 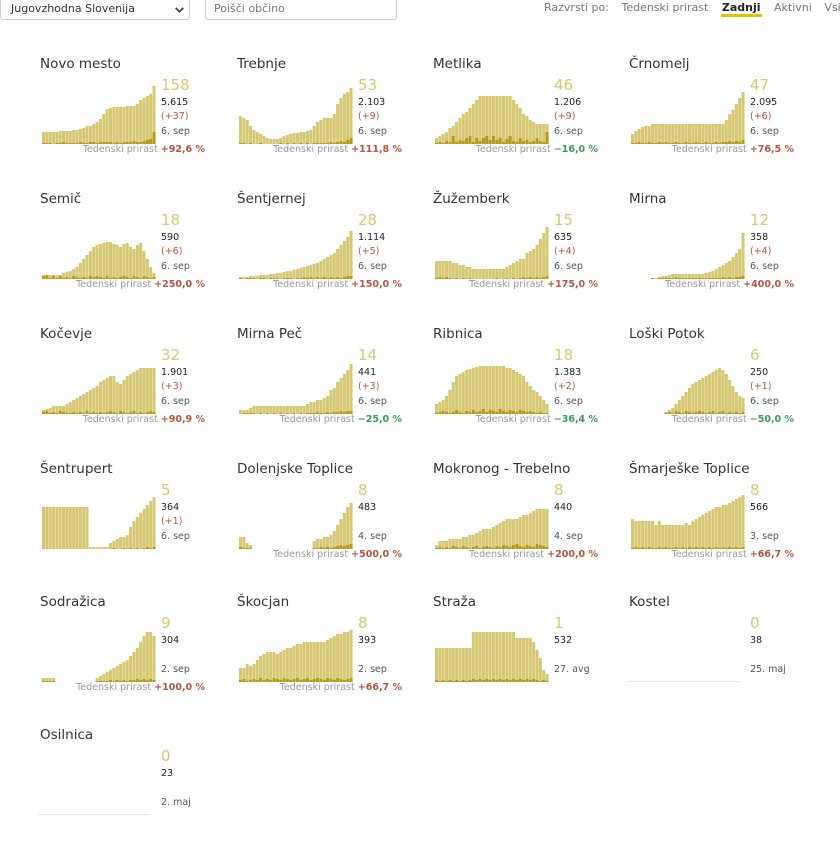 What do you see at coordinates (301, 10) in the screenshot?
I see `search-input: Poišči občino` at bounding box center [301, 10].